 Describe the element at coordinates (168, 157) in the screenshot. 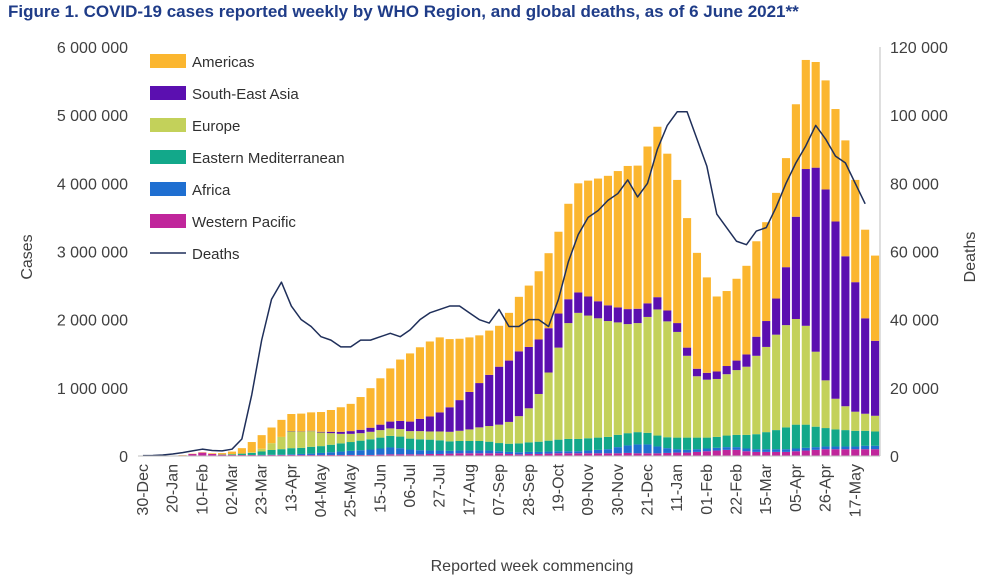

I see `legend-swatch` at that location.